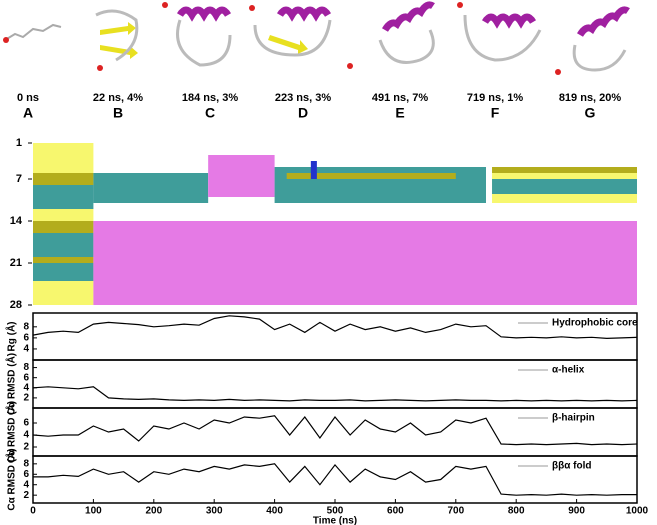 This screenshot has width=657, height=525. What do you see at coordinates (33, 511) in the screenshot?
I see `x-tick-label: 0` at bounding box center [33, 511].